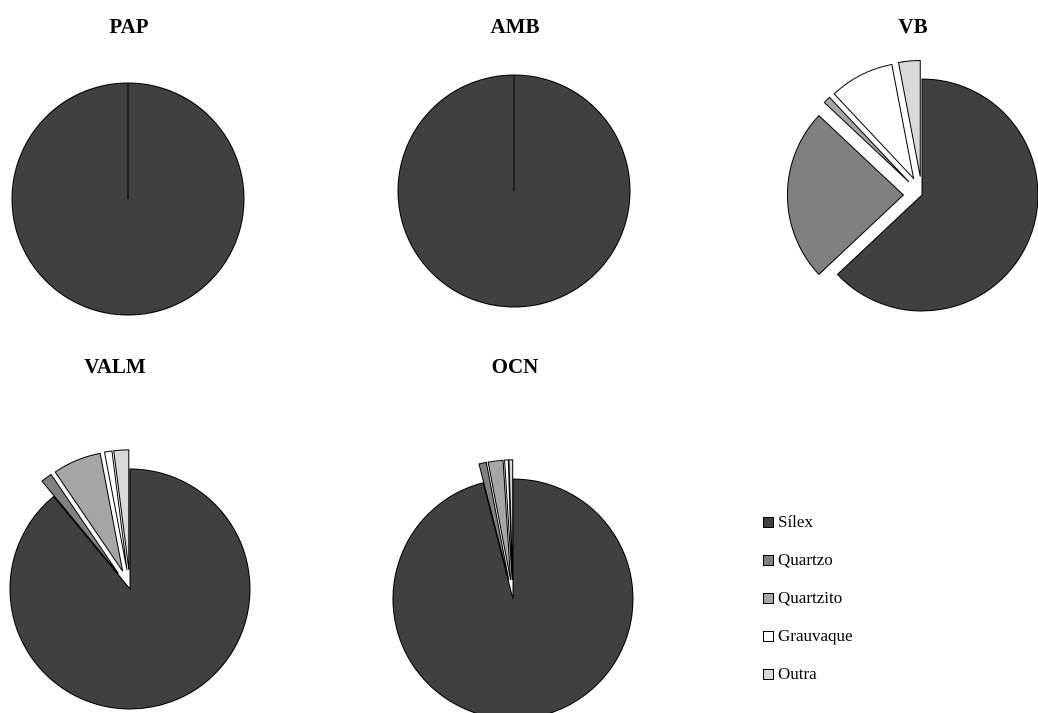 This screenshot has width=1038, height=713. Describe the element at coordinates (913, 26) in the screenshot. I see `chart-title-vb: VB` at that location.